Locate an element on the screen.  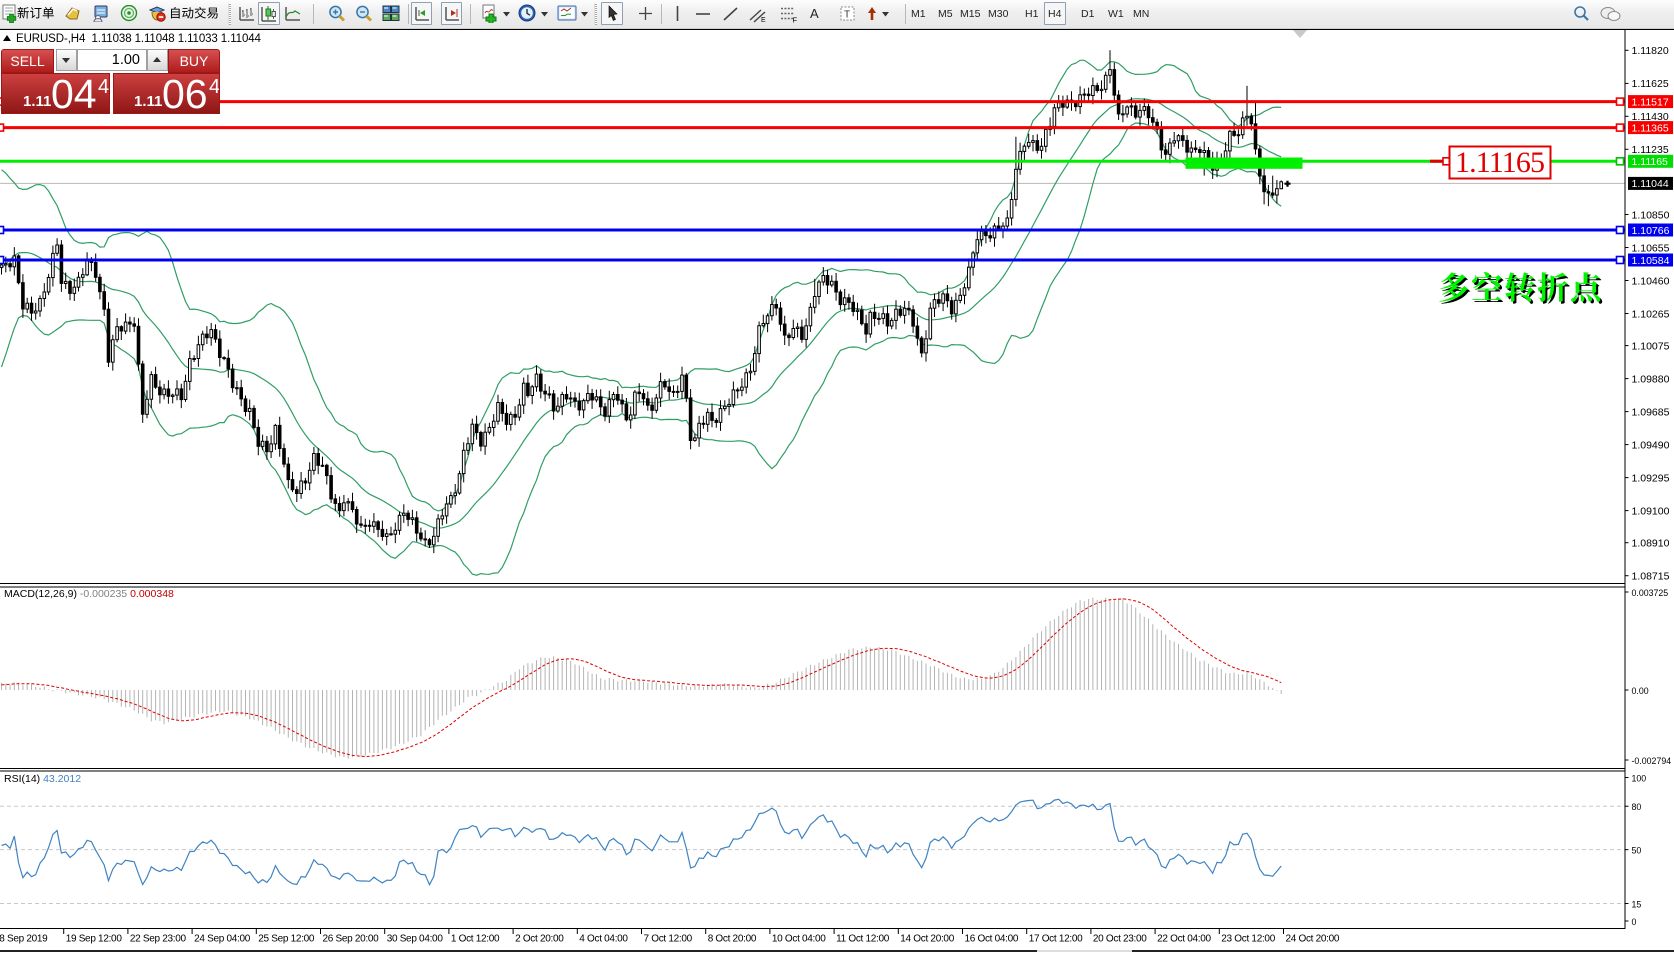
svg-text: F is located at coordinates (795, 20).